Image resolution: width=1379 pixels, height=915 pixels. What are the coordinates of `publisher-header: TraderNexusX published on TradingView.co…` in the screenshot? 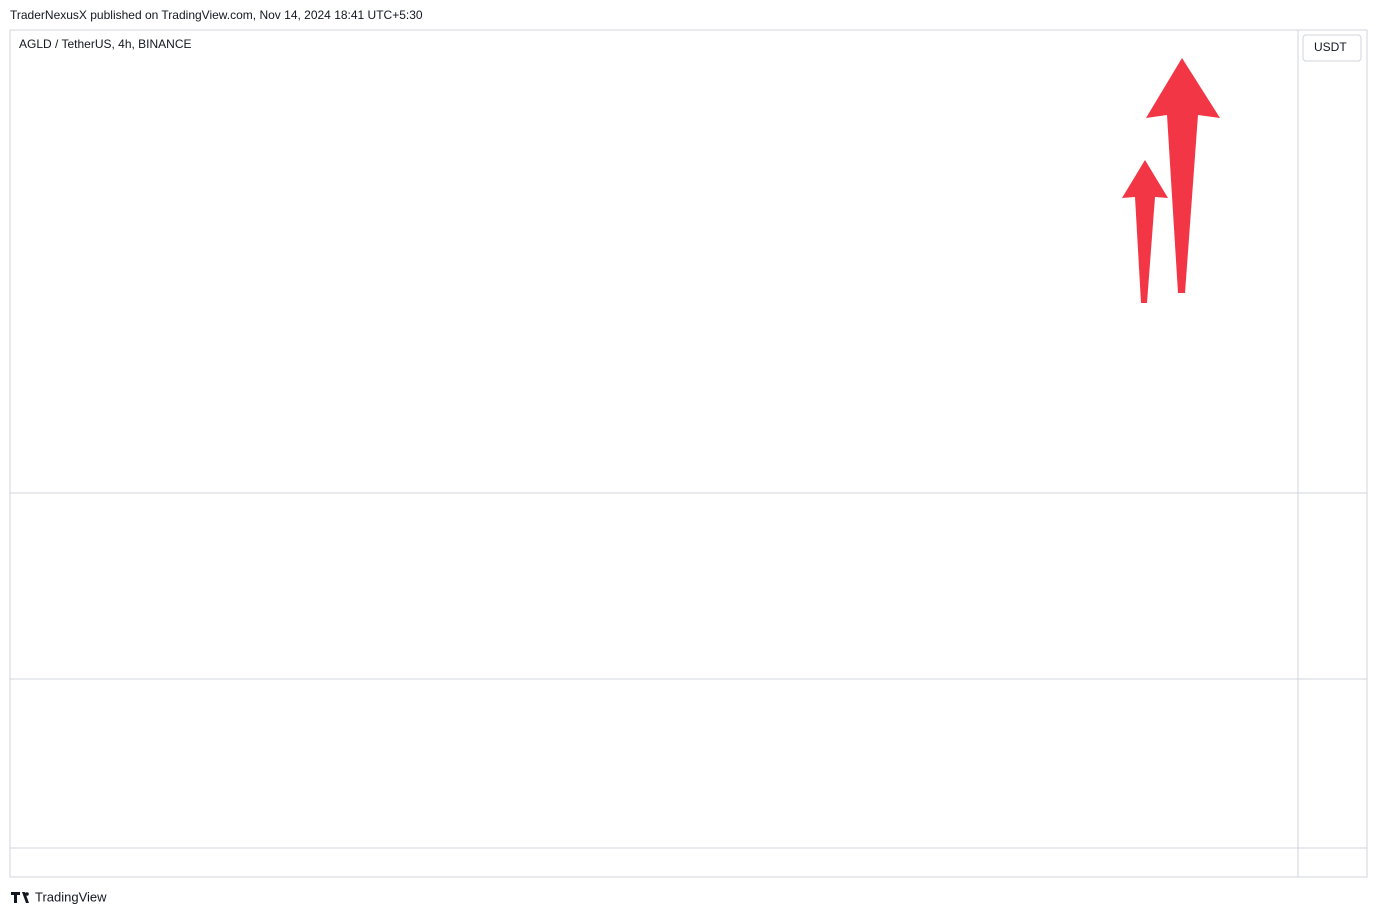 It's located at (216, 15).